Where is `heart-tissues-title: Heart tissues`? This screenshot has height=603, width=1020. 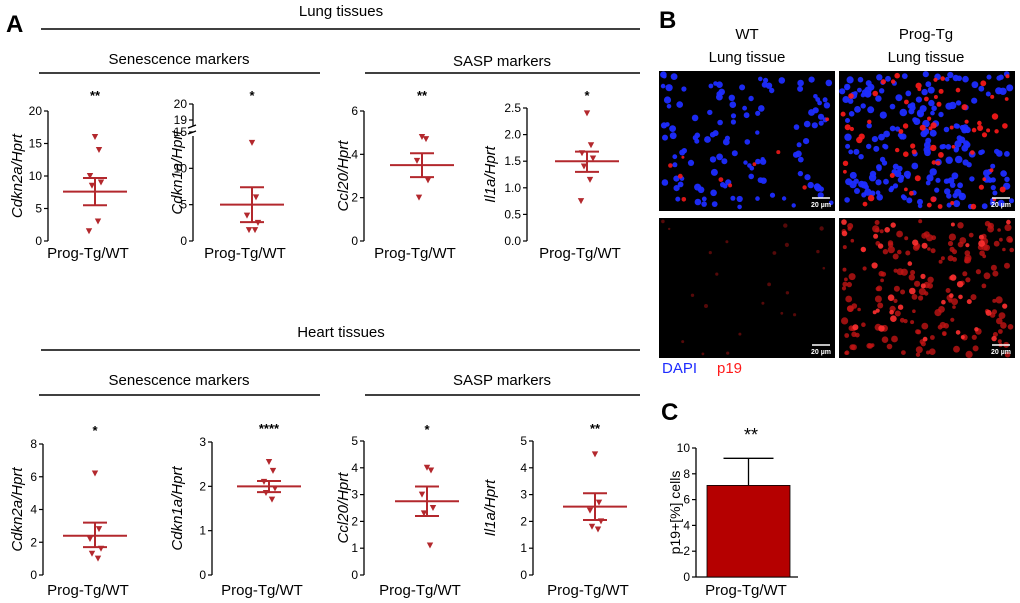 heart-tissues-title: Heart tissues is located at coordinates (341, 332).